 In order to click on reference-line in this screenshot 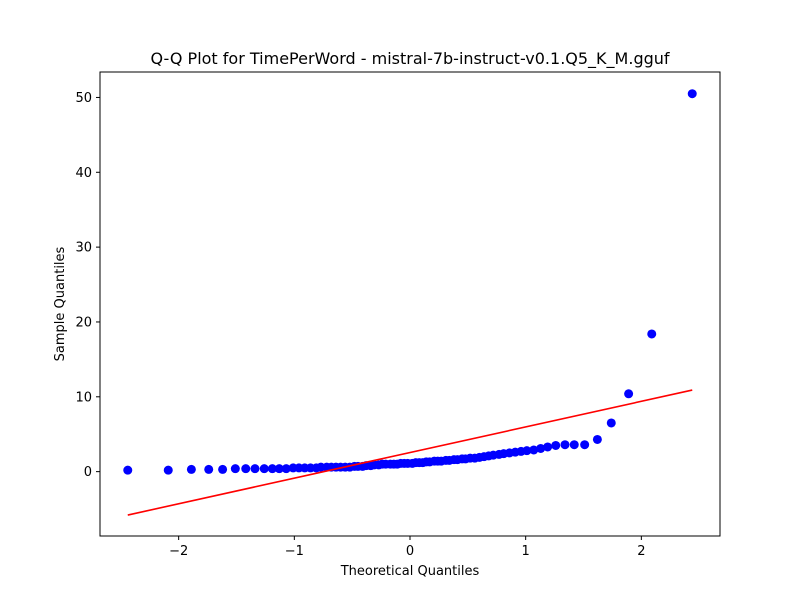, I will do `click(410, 452)`.